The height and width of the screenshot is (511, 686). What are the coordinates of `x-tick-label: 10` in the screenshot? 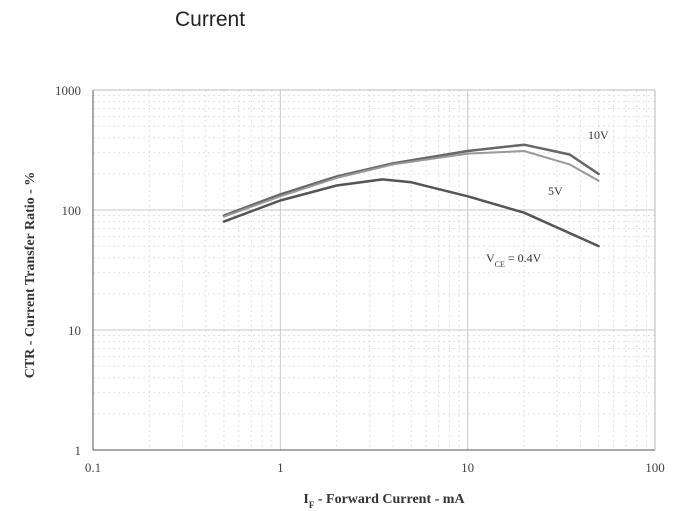 It's located at (467, 467).